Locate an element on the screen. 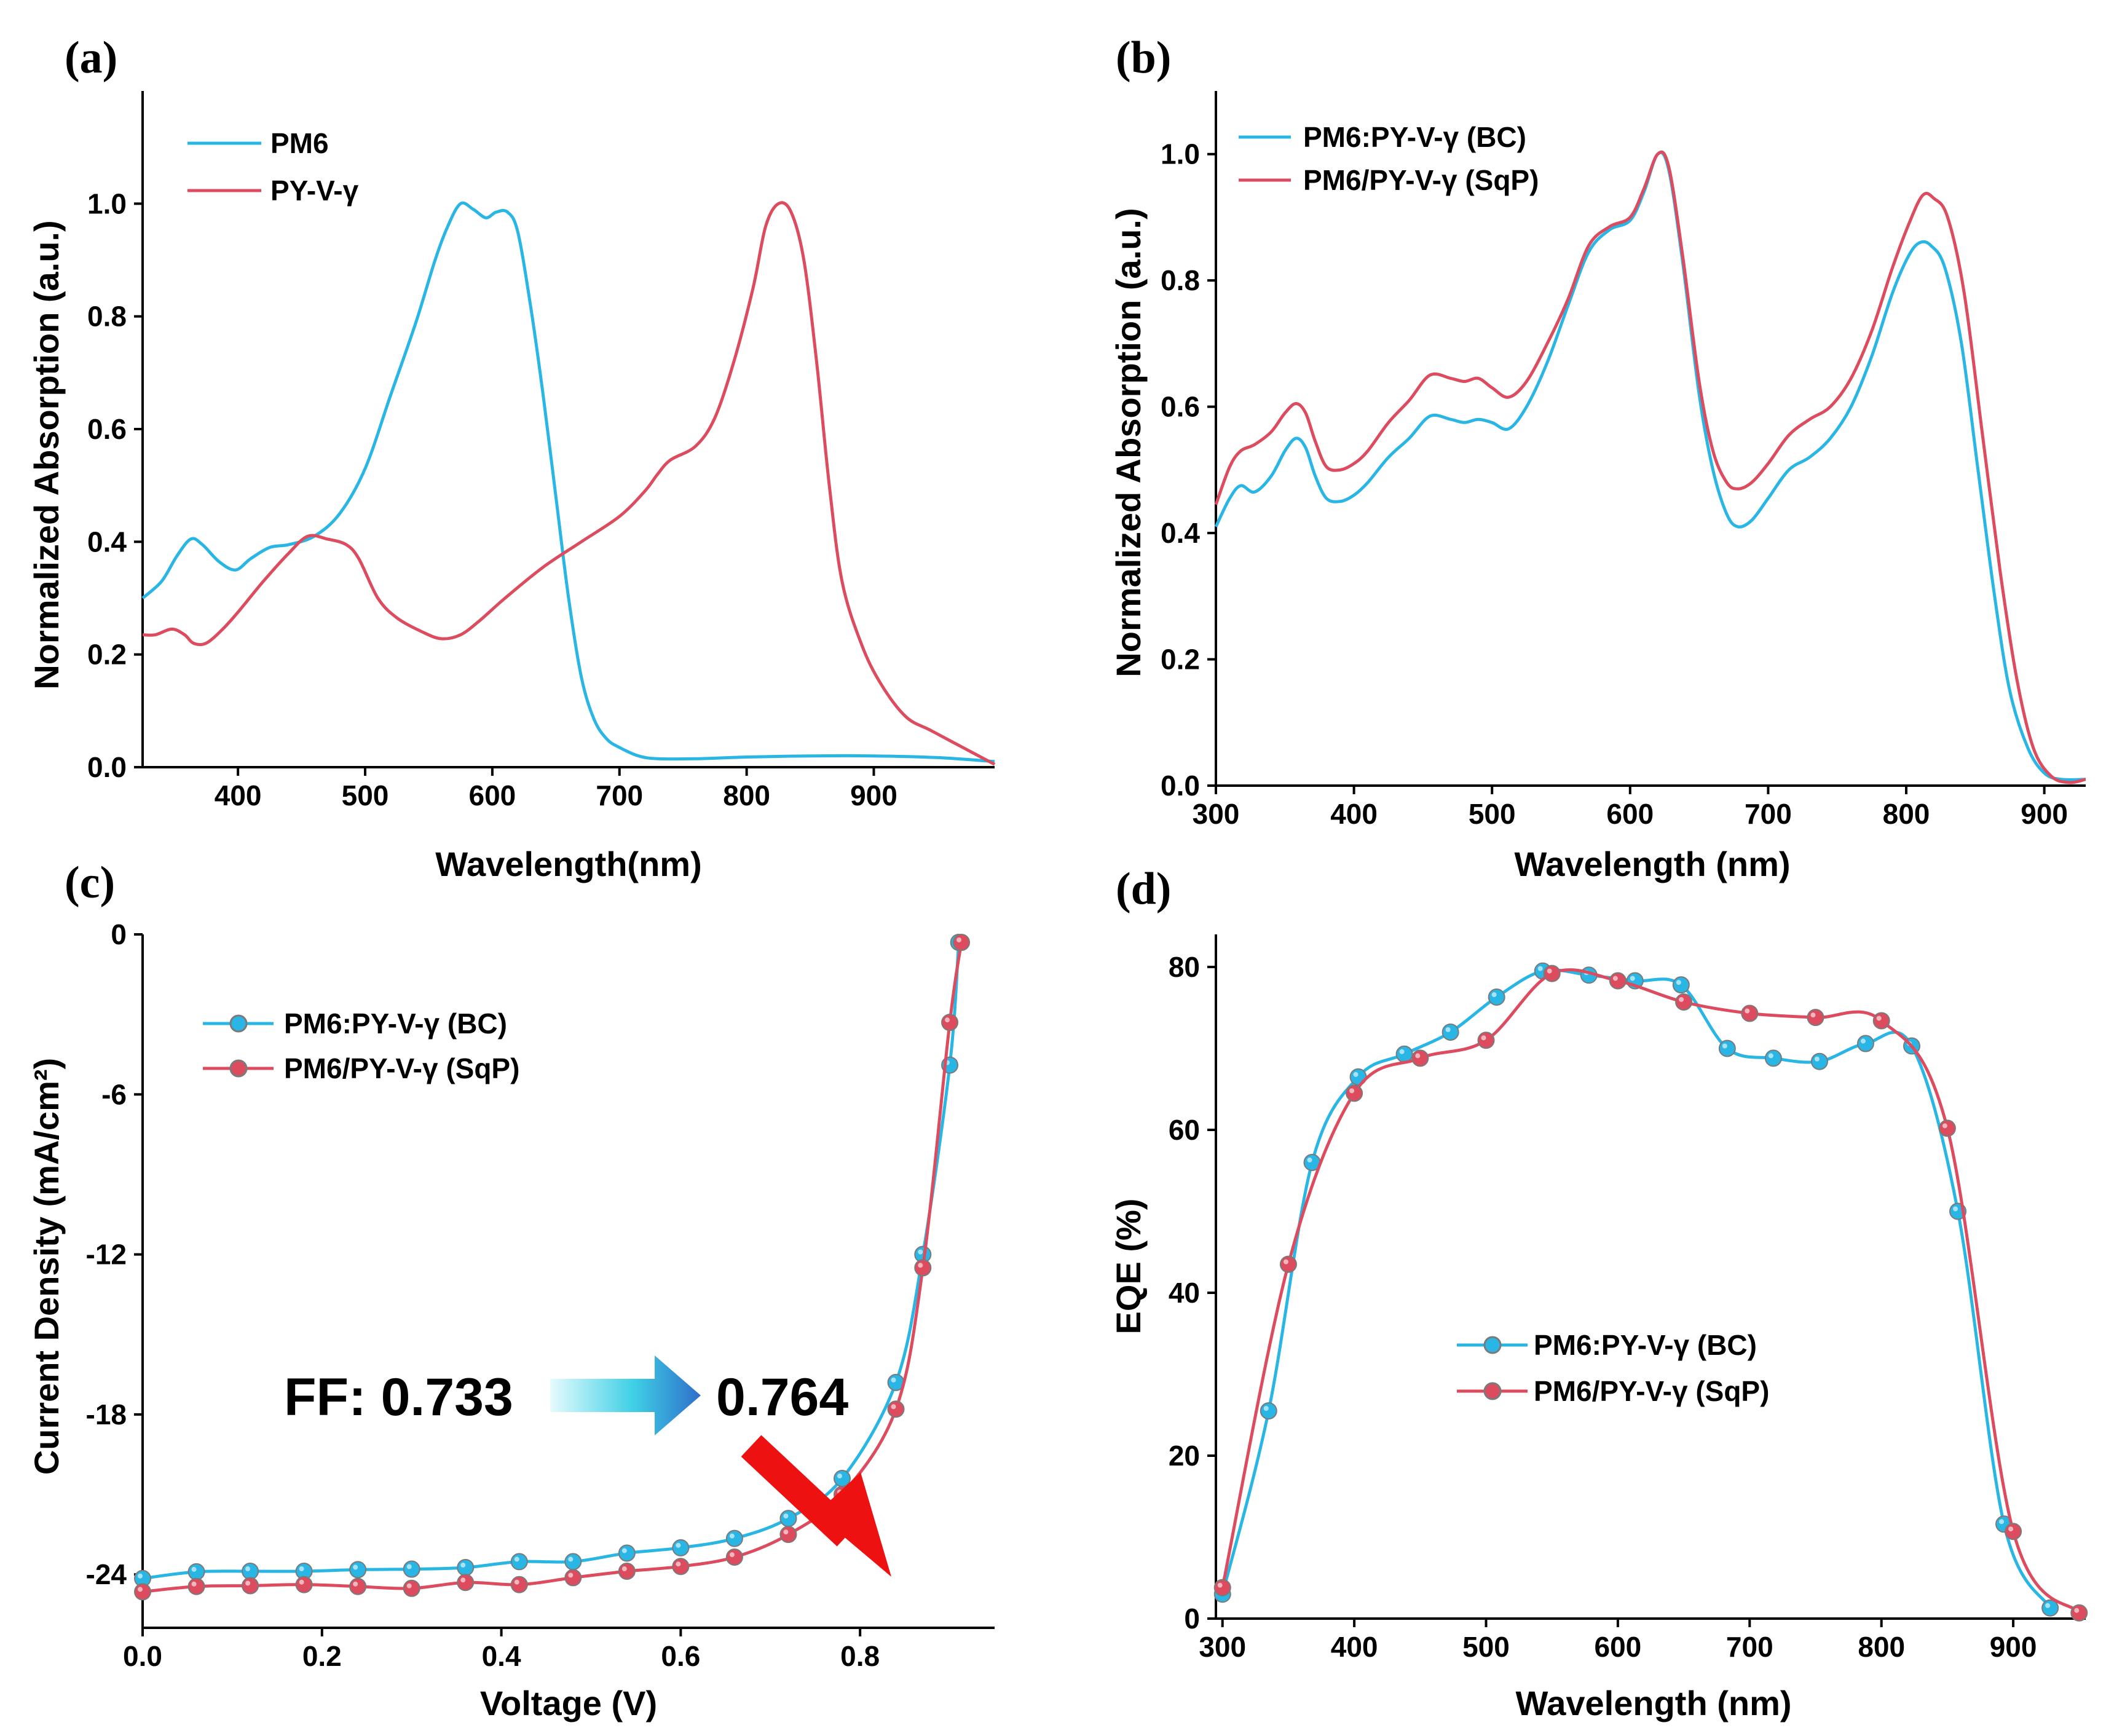 The height and width of the screenshot is (1736, 2106). panel-c-xlabel: Voltage (V) is located at coordinates (568, 1703).